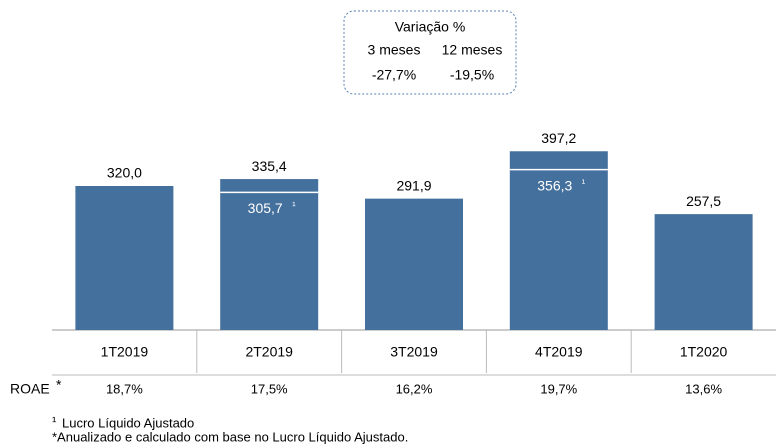  I want to click on adjusted-label: 356,3, so click(554, 185).